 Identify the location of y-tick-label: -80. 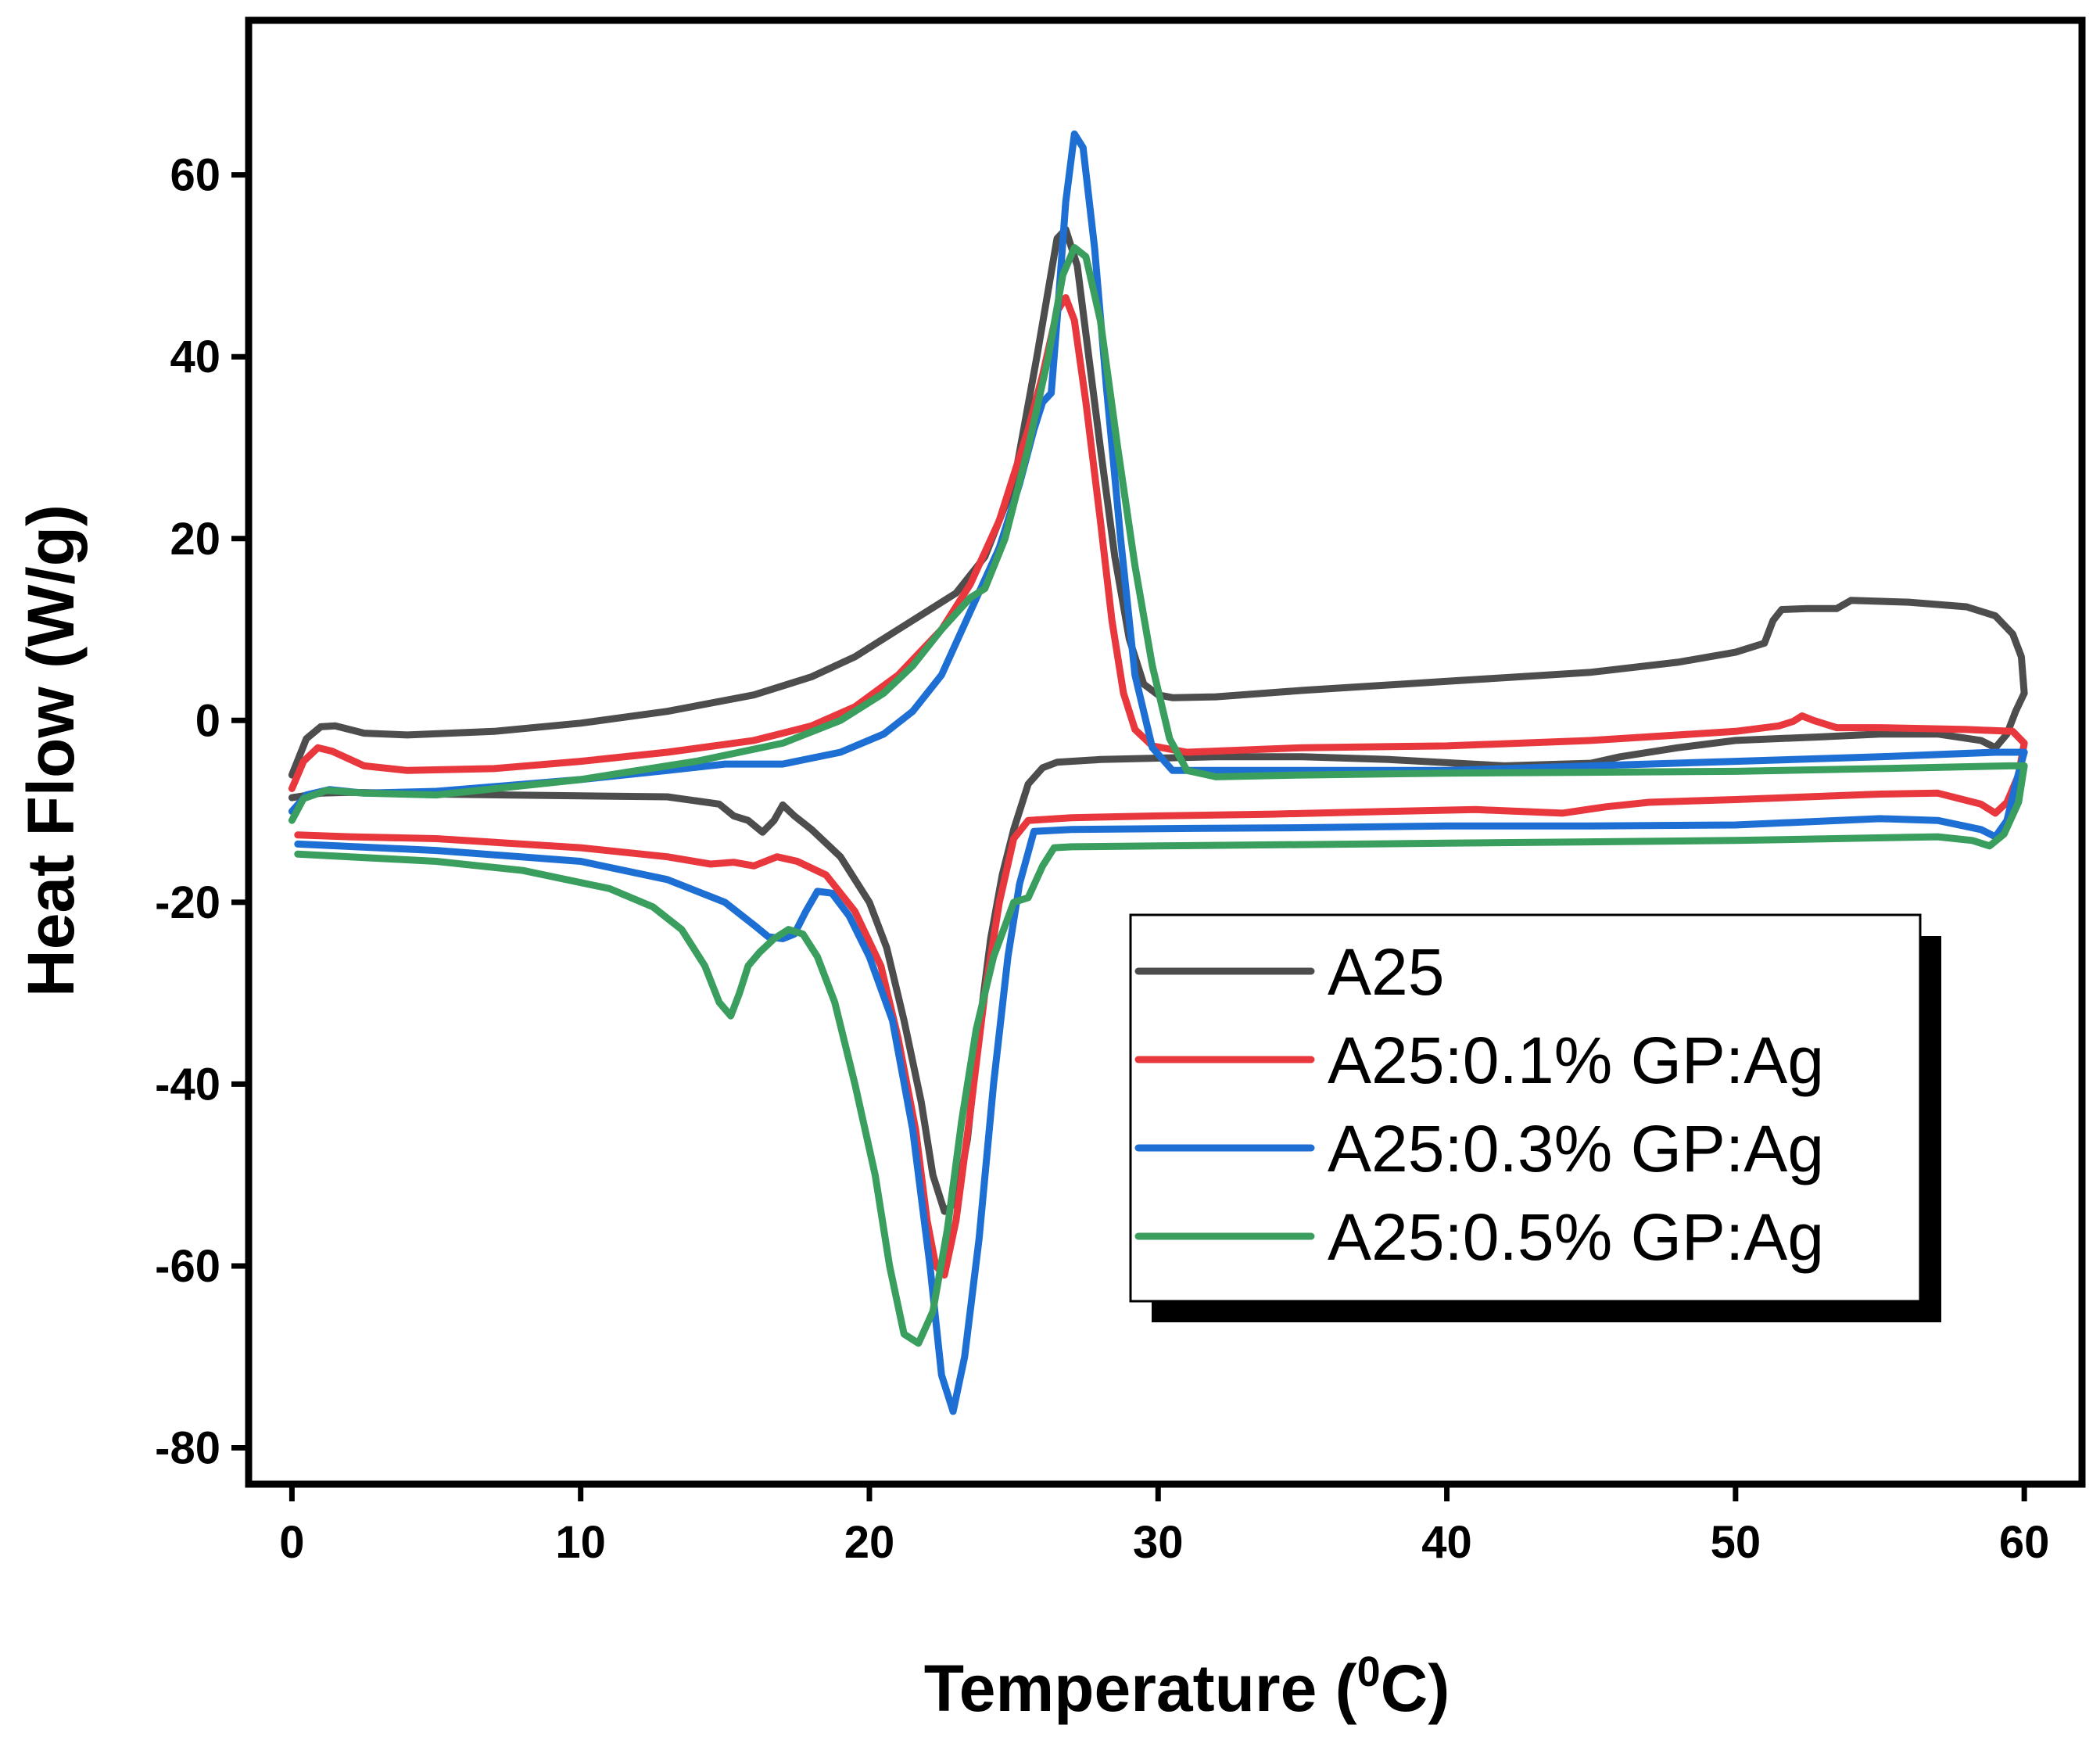
(187, 1447).